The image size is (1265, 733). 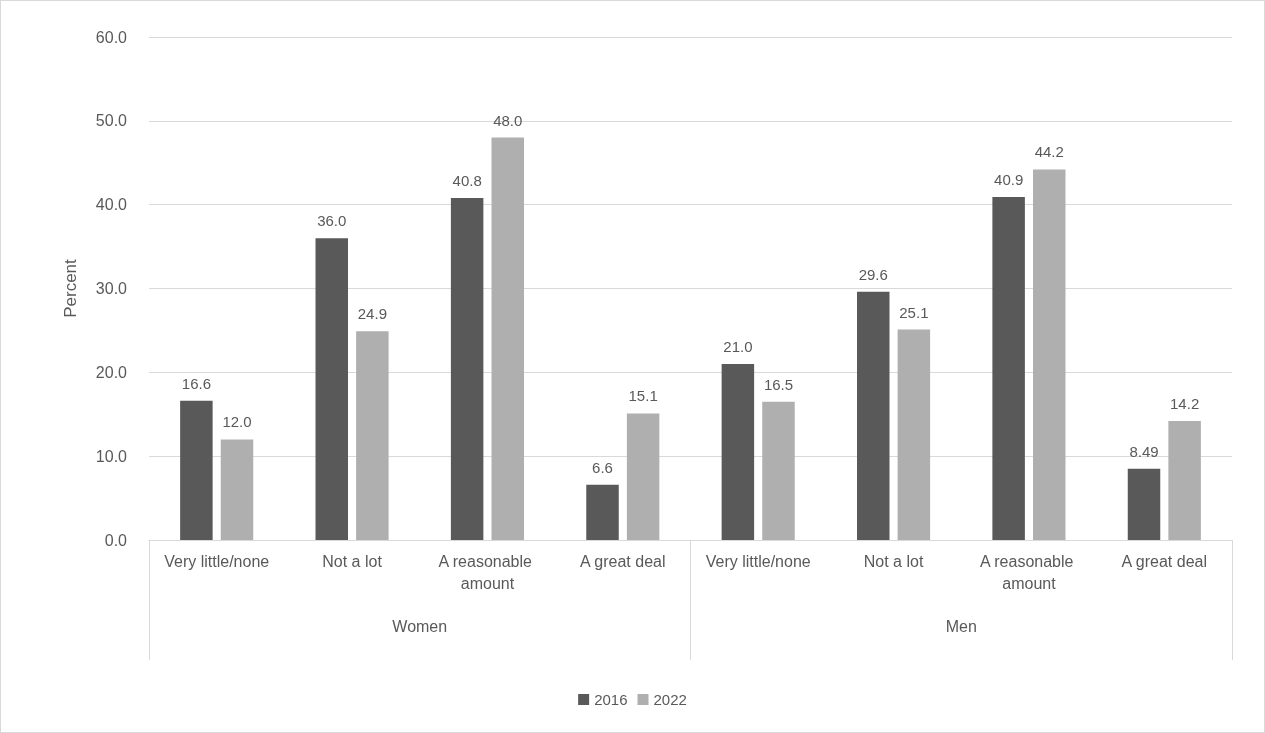 I want to click on y-tick-label: 20.0, so click(x=111, y=372).